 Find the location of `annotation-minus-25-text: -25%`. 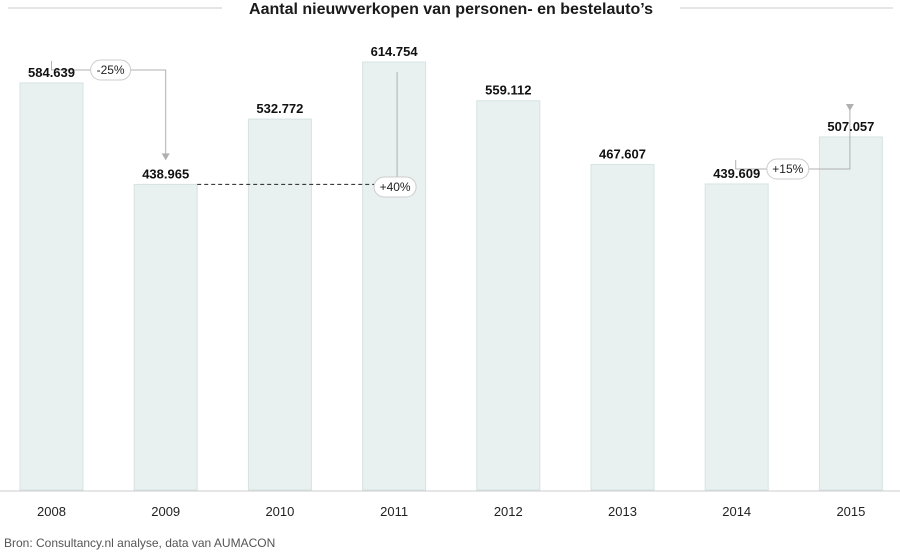

annotation-minus-25-text: -25% is located at coordinates (111, 70).